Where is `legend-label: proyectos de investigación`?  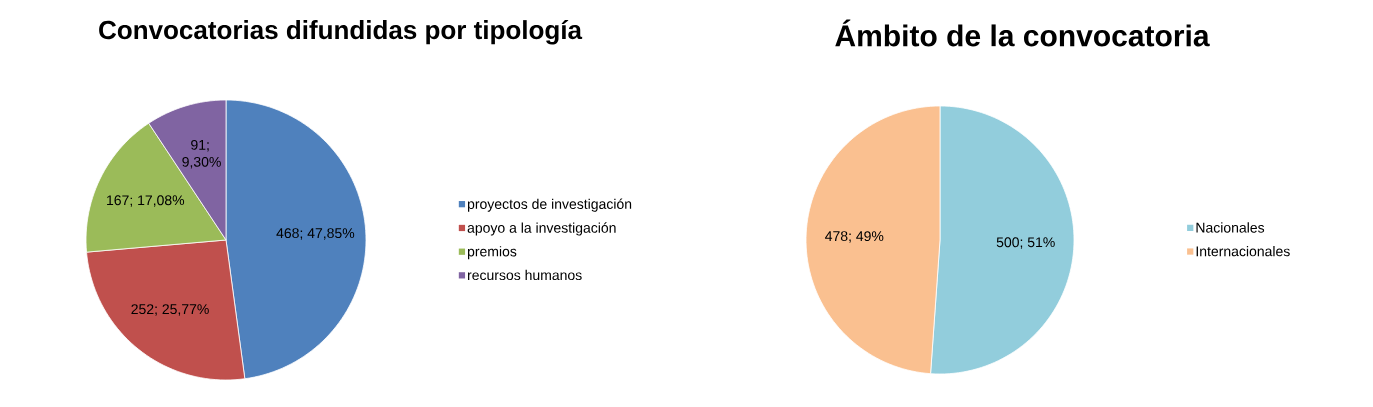
legend-label: proyectos de investigación is located at coordinates (549, 205).